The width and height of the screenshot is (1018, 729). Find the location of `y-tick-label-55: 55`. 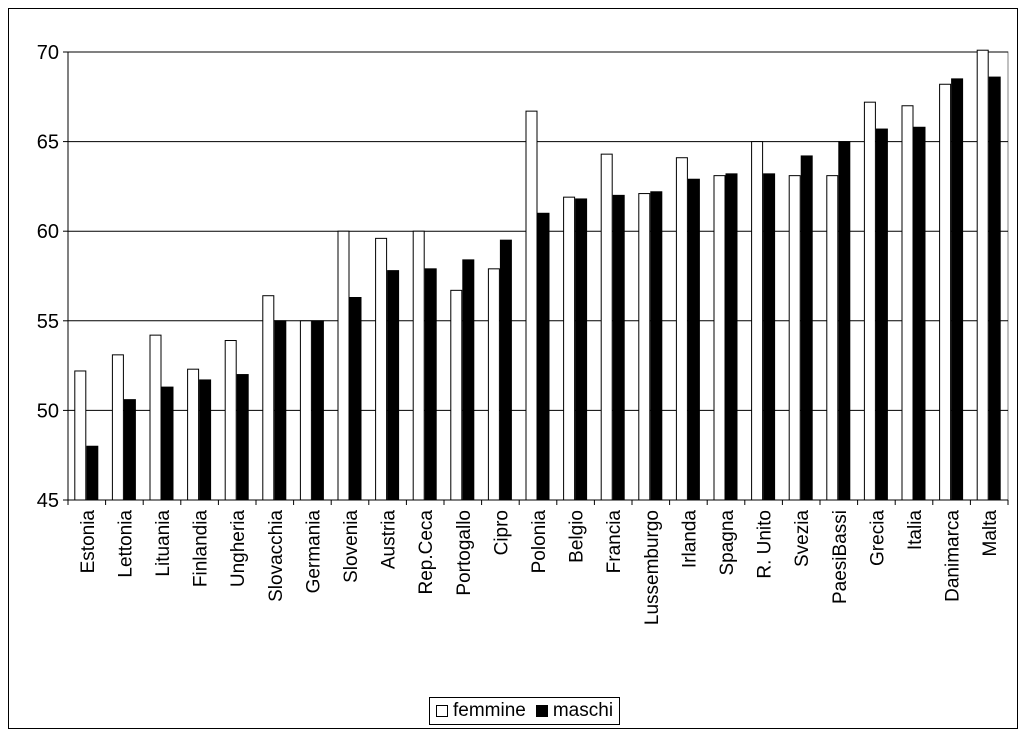

y-tick-label-55: 55 is located at coordinates (48, 322).